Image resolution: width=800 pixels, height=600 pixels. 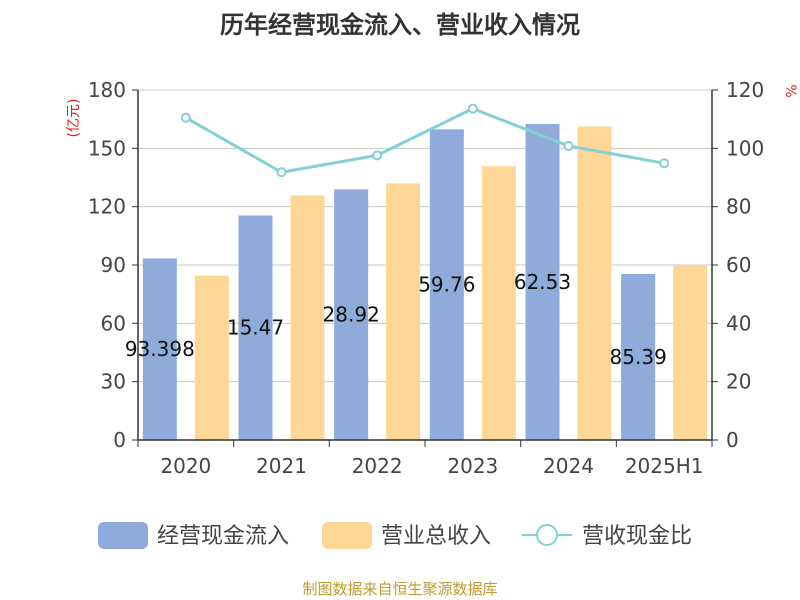 What do you see at coordinates (113, 265) in the screenshot?
I see `left-tick-label: 90` at bounding box center [113, 265].